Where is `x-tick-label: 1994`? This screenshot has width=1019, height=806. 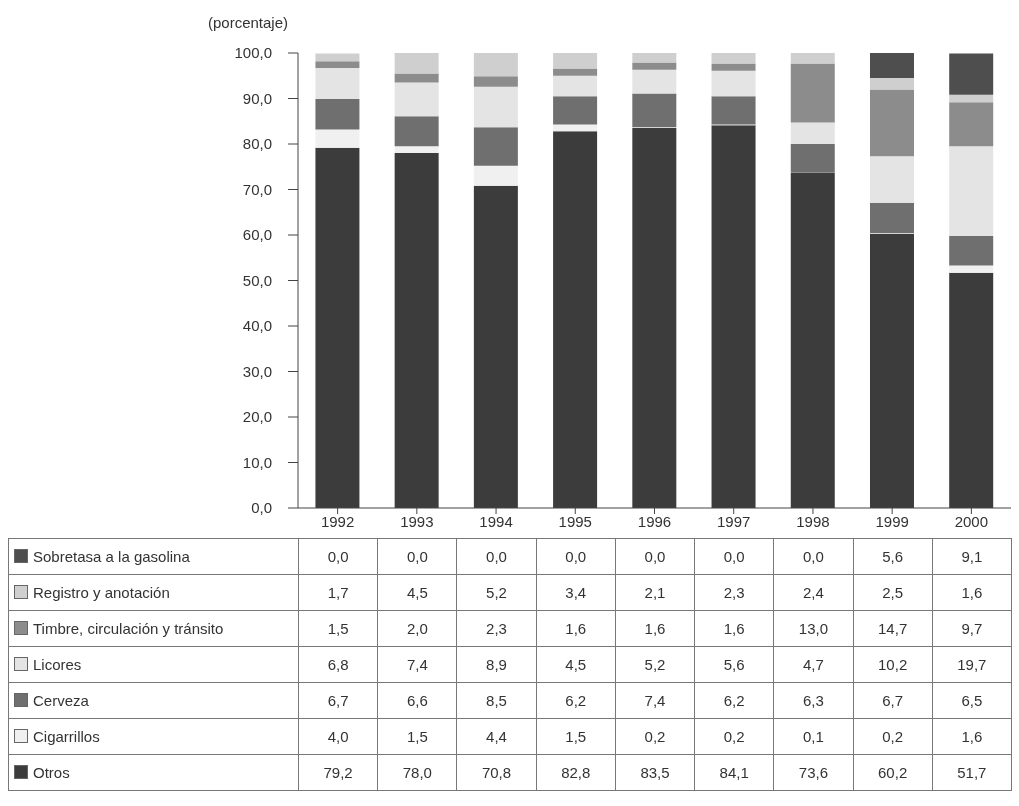 x-tick-label: 1994 is located at coordinates (496, 521).